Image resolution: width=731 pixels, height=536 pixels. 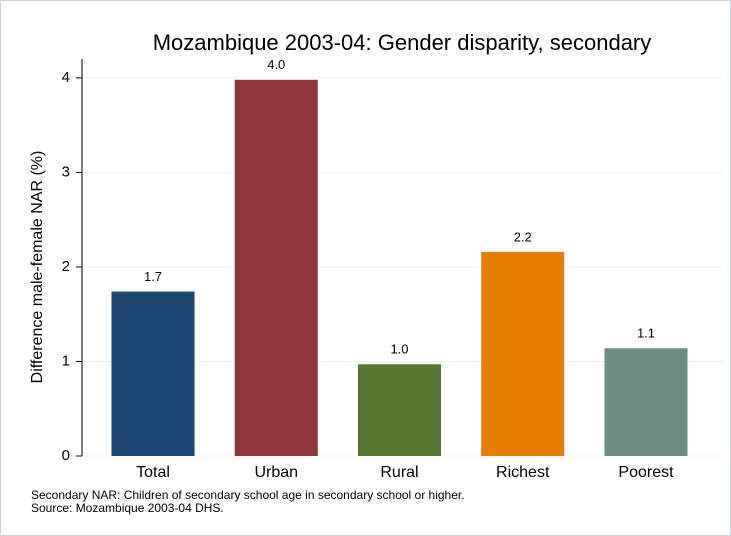 I want to click on x-tick-label: Urban, so click(x=276, y=472).